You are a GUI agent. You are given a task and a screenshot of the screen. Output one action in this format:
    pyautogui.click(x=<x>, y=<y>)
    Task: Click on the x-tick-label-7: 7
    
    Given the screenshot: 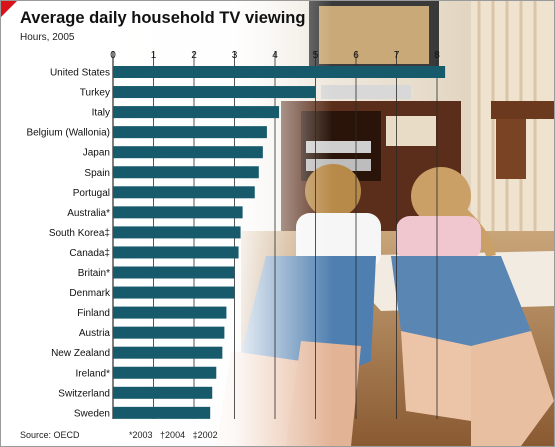 What is the action you would take?
    pyautogui.click(x=397, y=55)
    